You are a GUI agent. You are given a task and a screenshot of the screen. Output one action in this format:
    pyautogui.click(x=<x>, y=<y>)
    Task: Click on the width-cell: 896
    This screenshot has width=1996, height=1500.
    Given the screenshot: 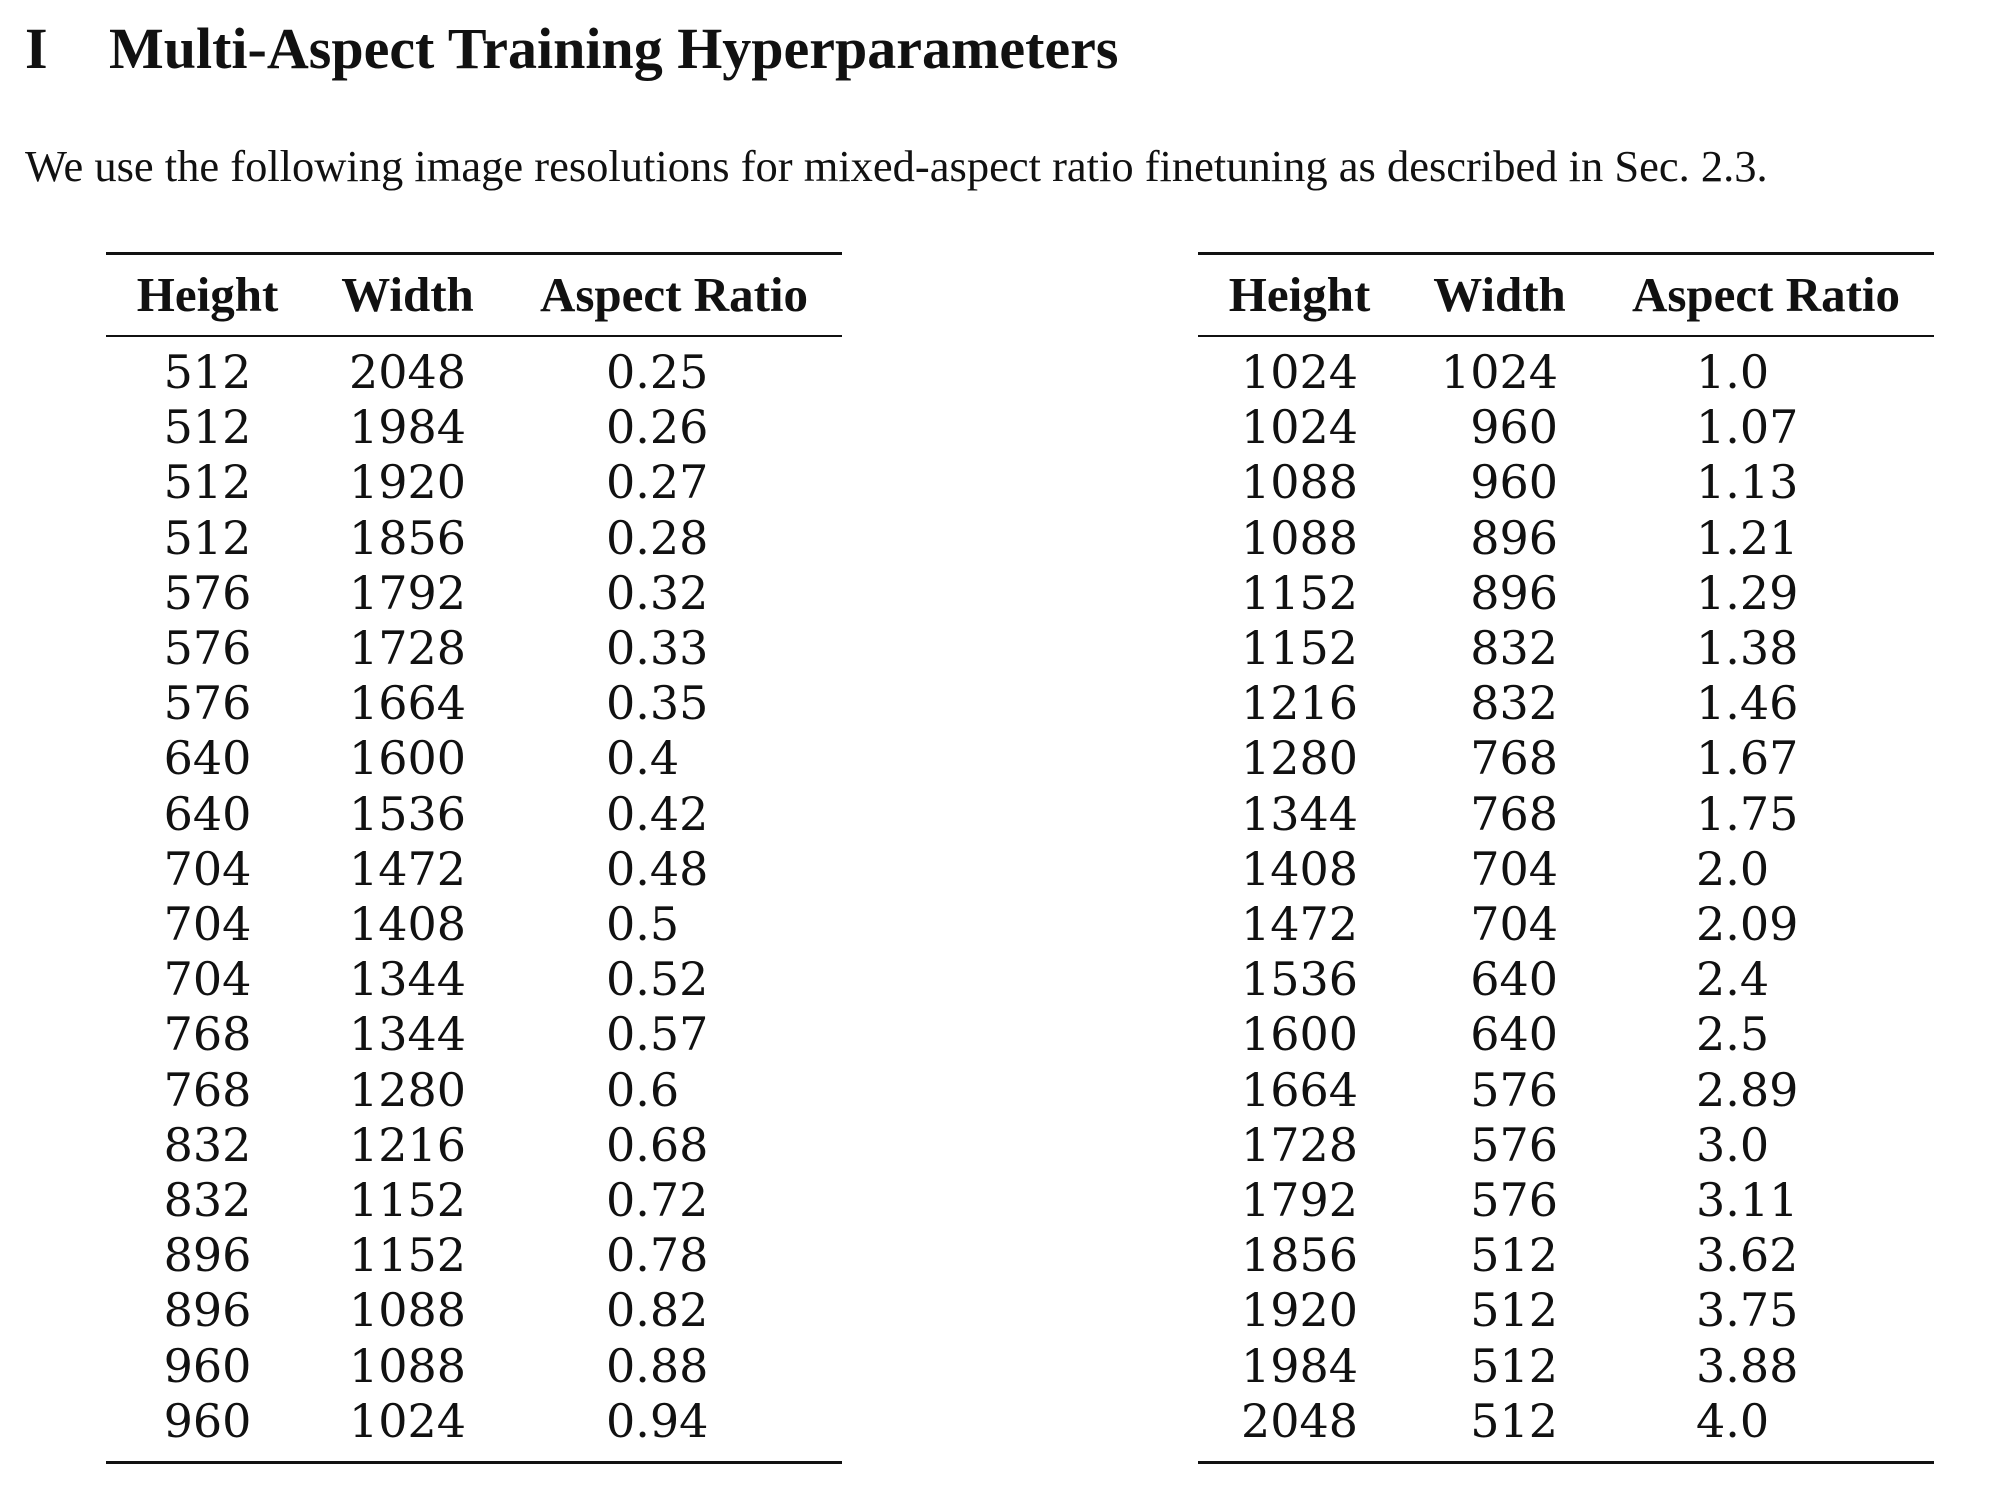 What is the action you would take?
    pyautogui.click(x=1514, y=592)
    